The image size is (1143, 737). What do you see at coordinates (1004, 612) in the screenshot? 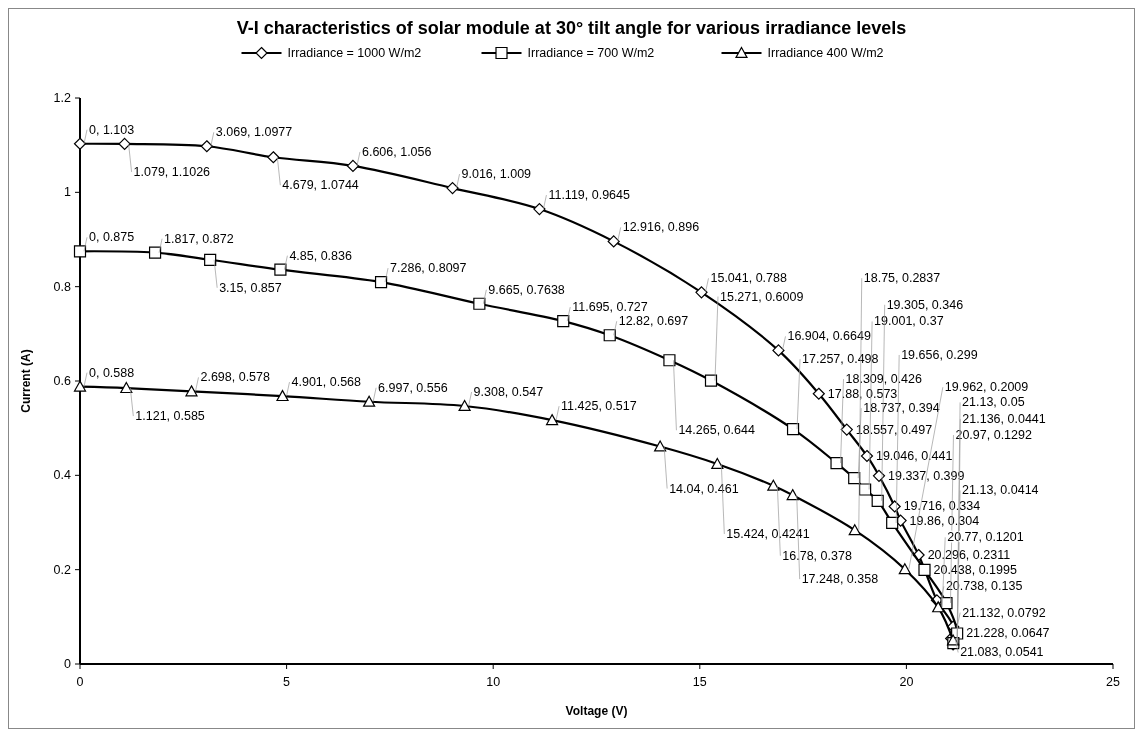
I see `data-label: 21.132, 0.0792` at bounding box center [1004, 612].